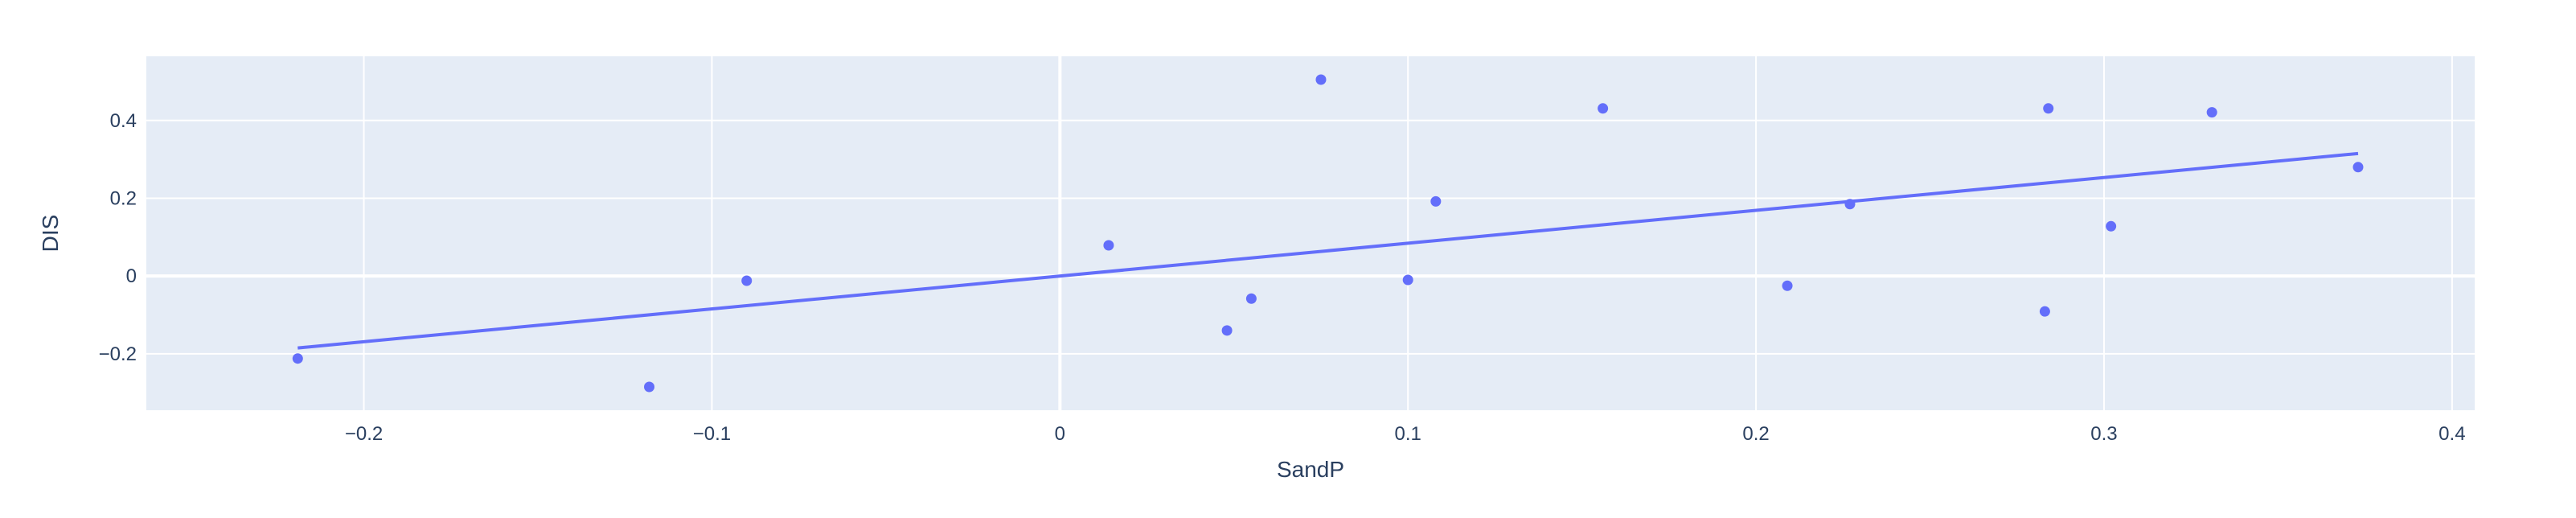 Image resolution: width=2576 pixels, height=518 pixels. Describe the element at coordinates (123, 121) in the screenshot. I see `y-tick-label: 0.4` at that location.